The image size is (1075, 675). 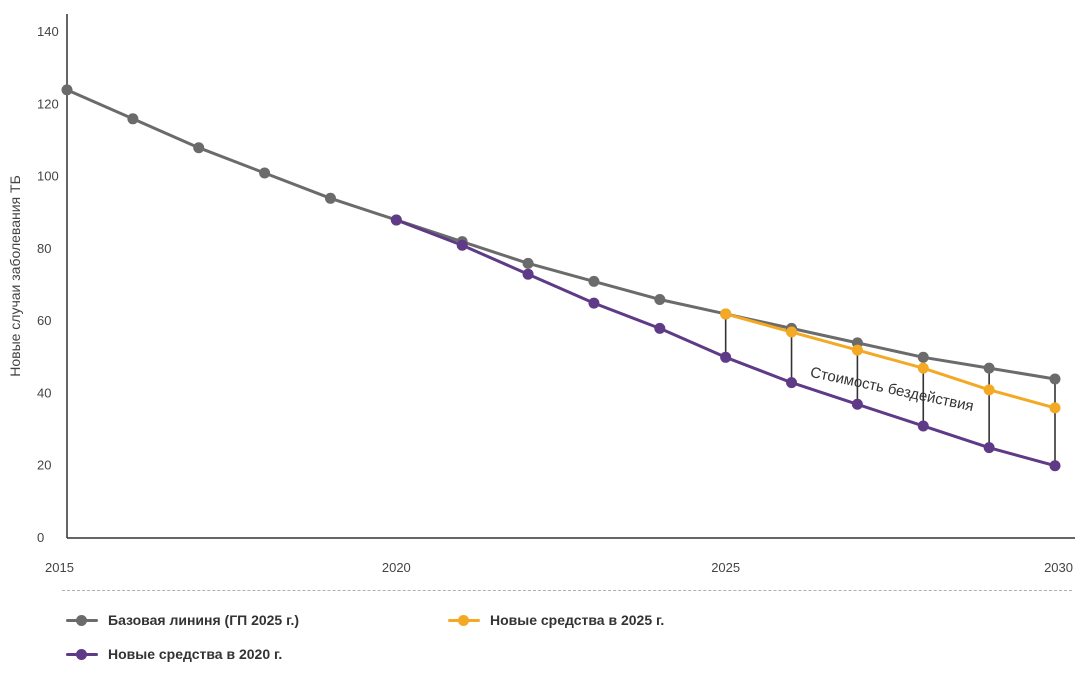 I want to click on legend-item-new-2020: Новые средства в 2020 г., so click(x=174, y=654).